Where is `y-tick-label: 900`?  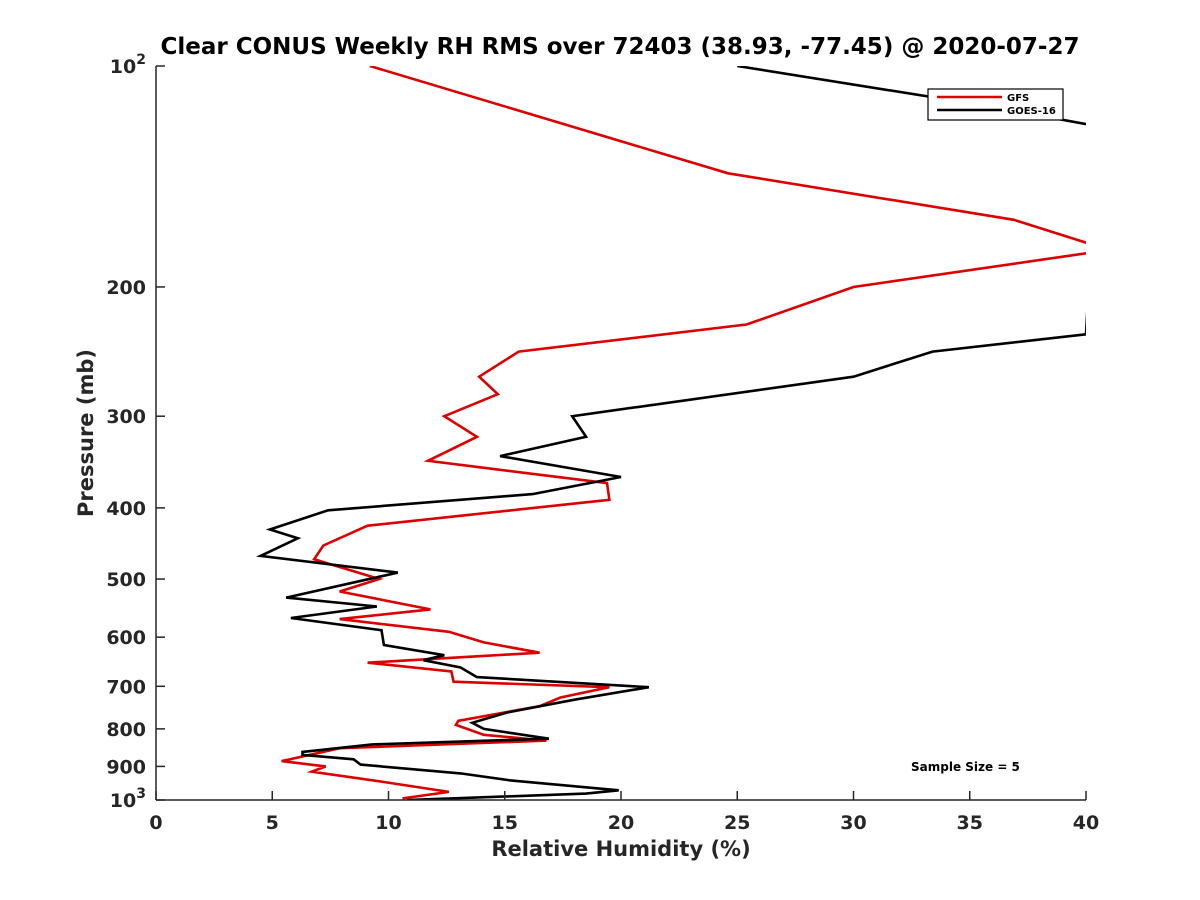
y-tick-label: 900 is located at coordinates (126, 767).